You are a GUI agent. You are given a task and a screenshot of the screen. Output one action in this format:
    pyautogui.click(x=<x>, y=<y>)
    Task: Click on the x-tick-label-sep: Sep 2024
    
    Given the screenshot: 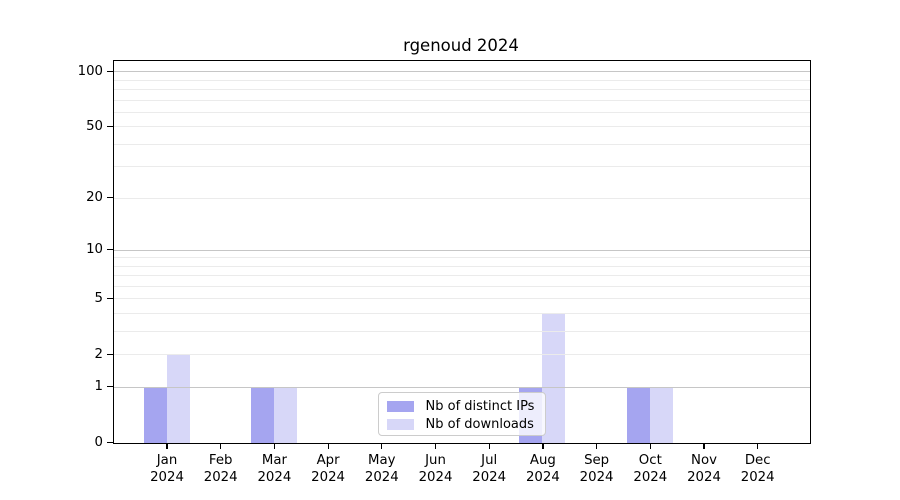 What is the action you would take?
    pyautogui.click(x=596, y=469)
    